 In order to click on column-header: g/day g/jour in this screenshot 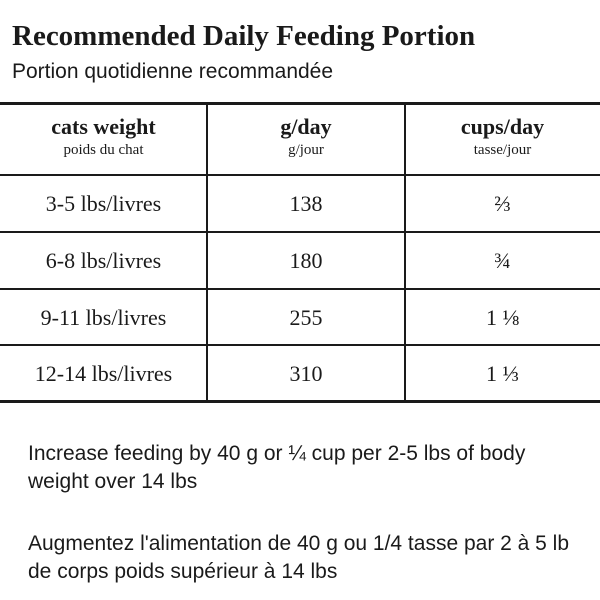, I will do `click(306, 136)`.